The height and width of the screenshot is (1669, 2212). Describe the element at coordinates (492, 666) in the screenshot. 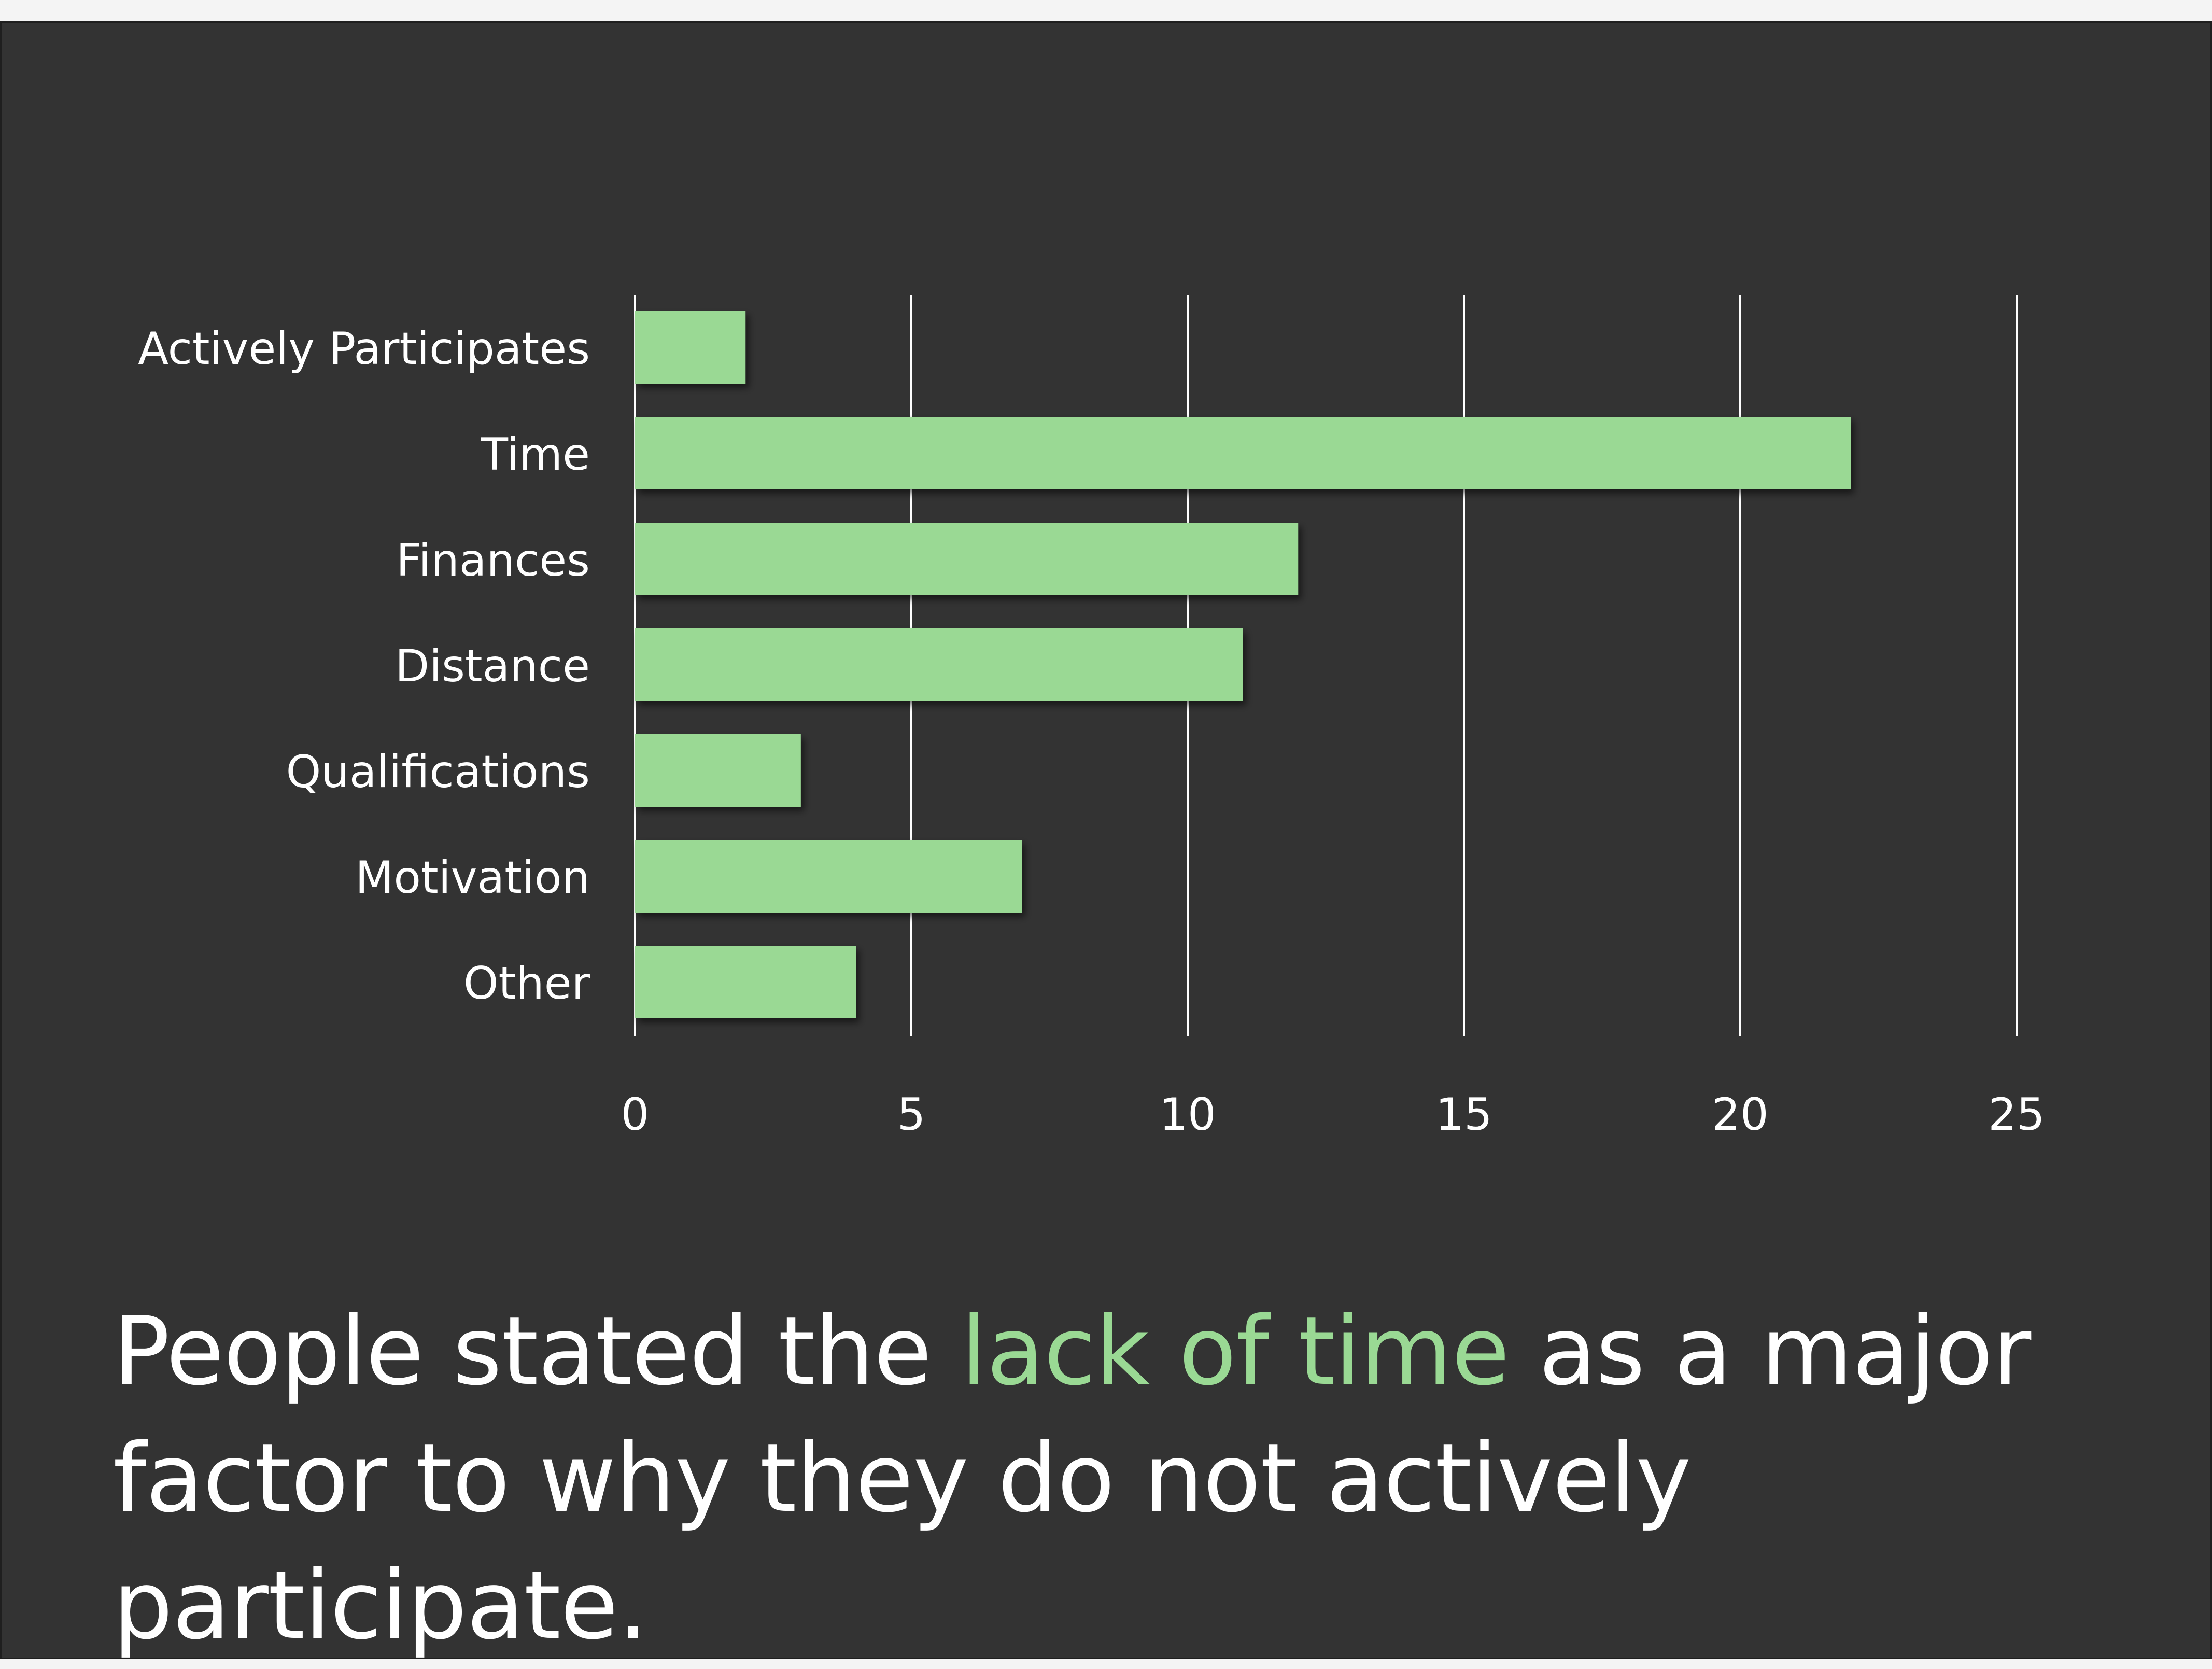

I see `category-label: Distance` at that location.